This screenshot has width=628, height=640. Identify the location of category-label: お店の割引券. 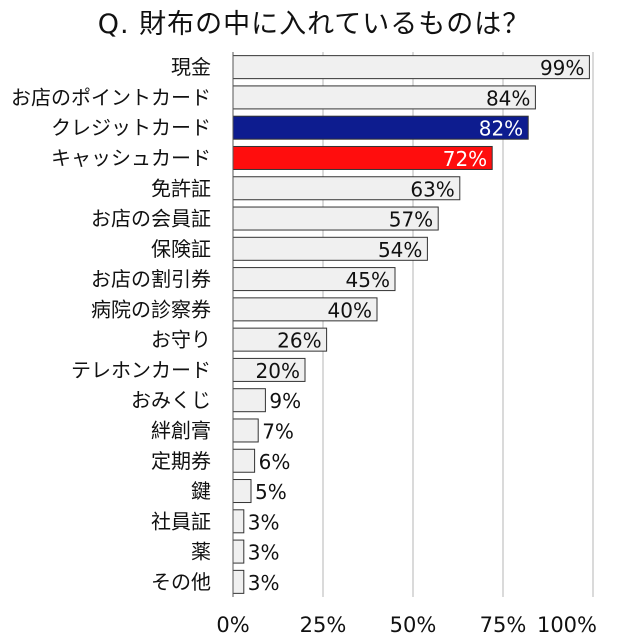
(151, 279).